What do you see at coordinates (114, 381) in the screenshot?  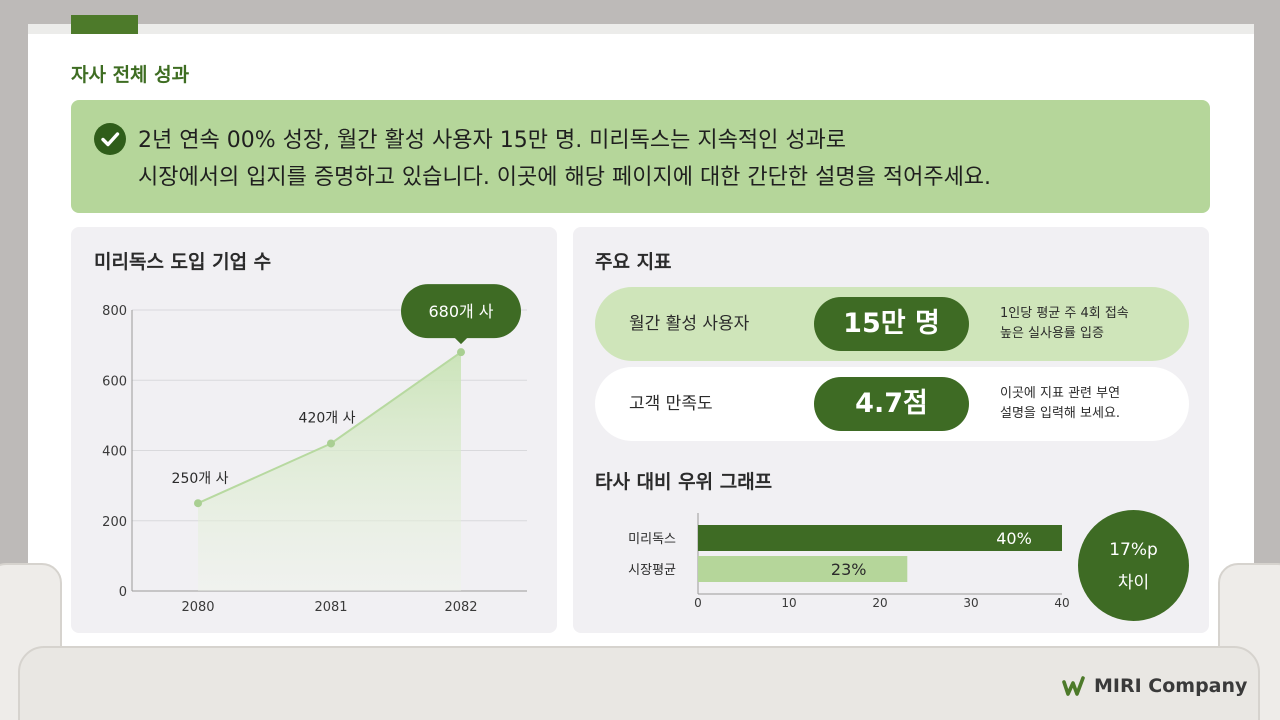 I see `y-tick-label: 600` at bounding box center [114, 381].